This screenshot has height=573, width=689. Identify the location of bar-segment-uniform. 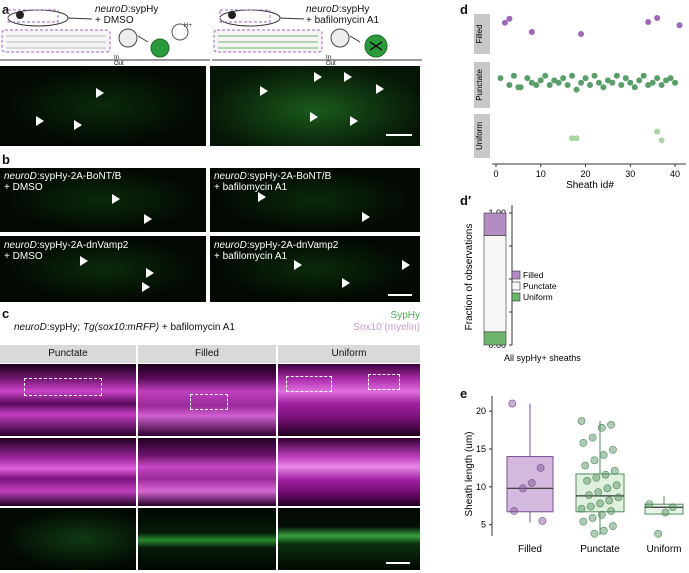
(495, 338).